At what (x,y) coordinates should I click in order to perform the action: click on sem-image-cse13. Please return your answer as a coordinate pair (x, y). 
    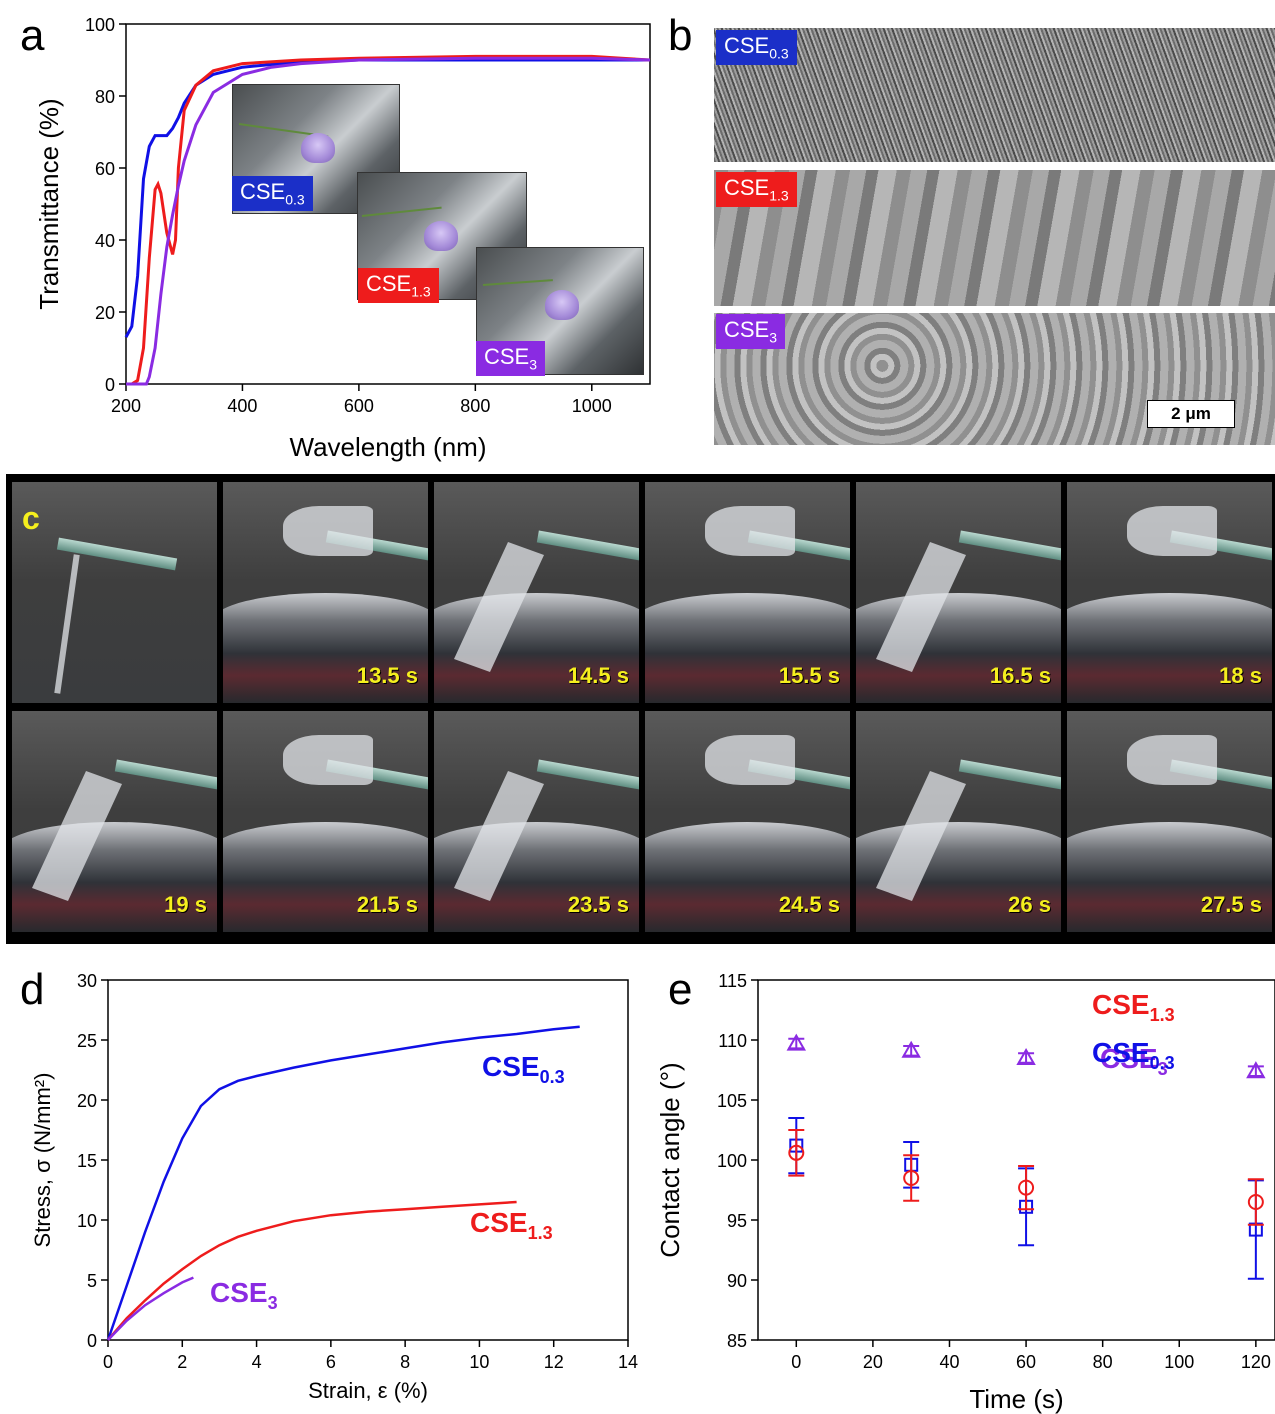
    Looking at the image, I should click on (994, 238).